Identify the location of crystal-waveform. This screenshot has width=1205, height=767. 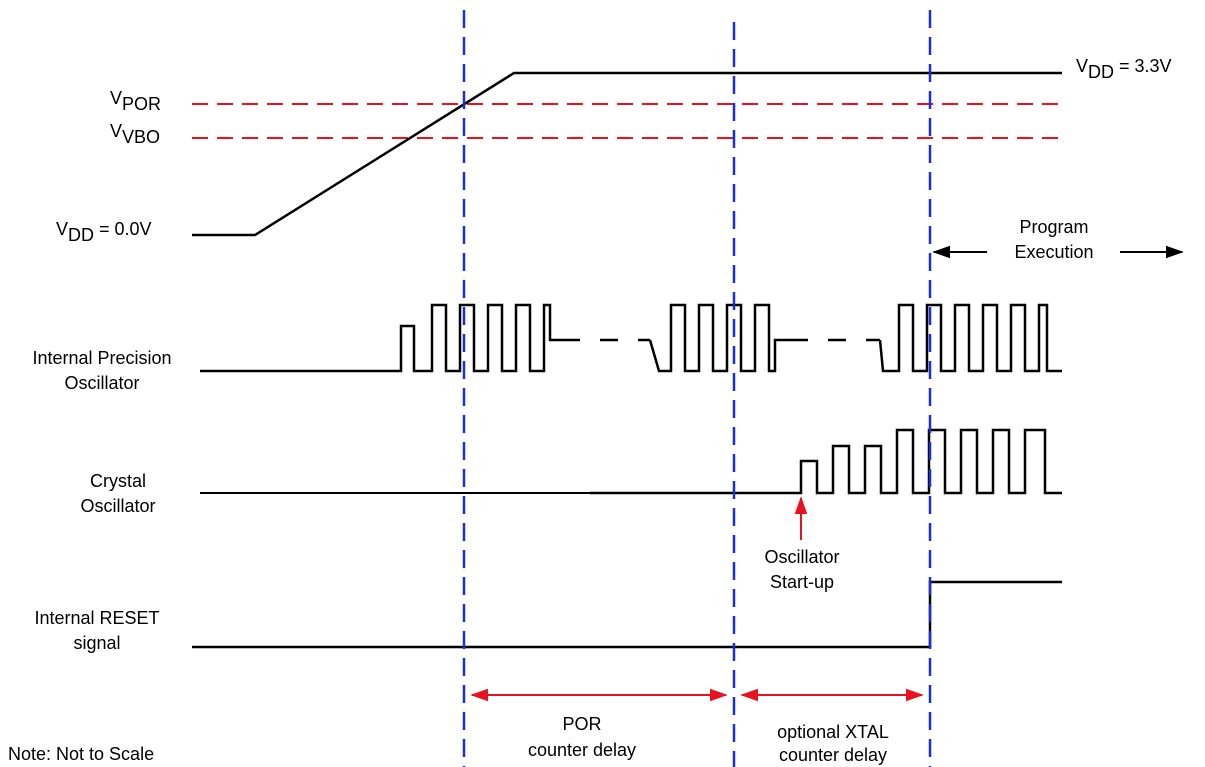
(631, 461).